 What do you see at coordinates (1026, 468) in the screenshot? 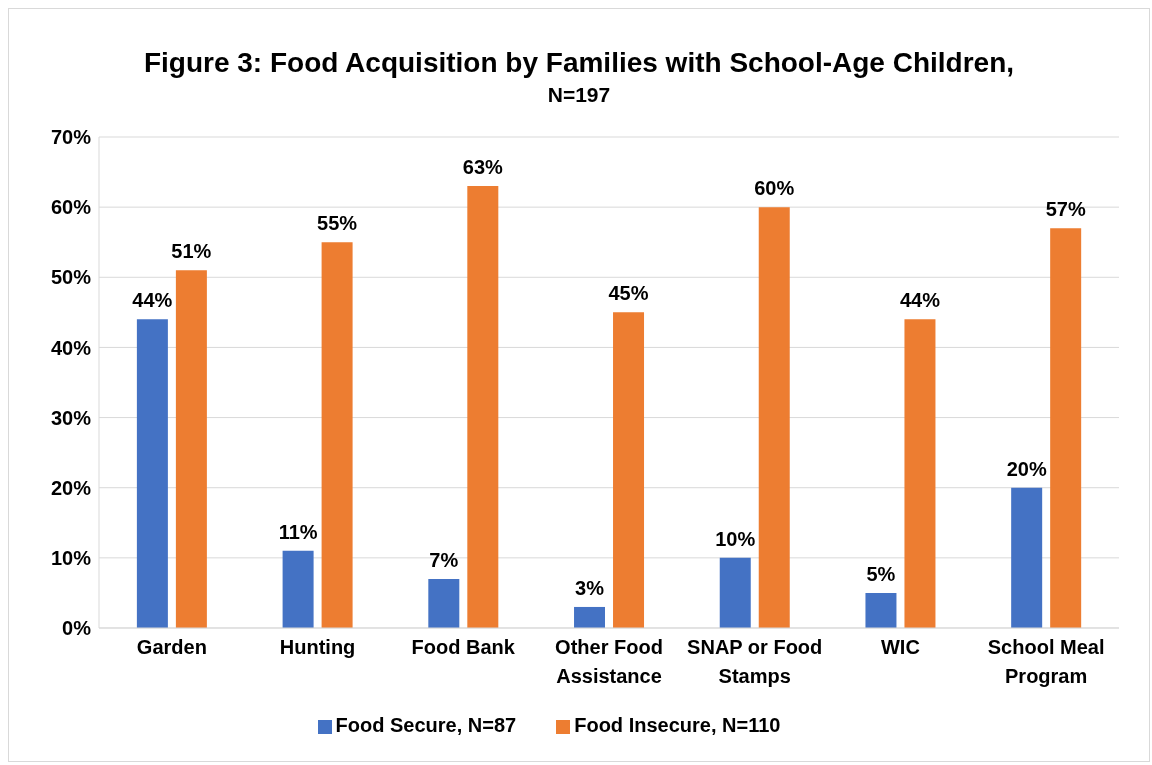
I see `data-label: 20%` at bounding box center [1026, 468].